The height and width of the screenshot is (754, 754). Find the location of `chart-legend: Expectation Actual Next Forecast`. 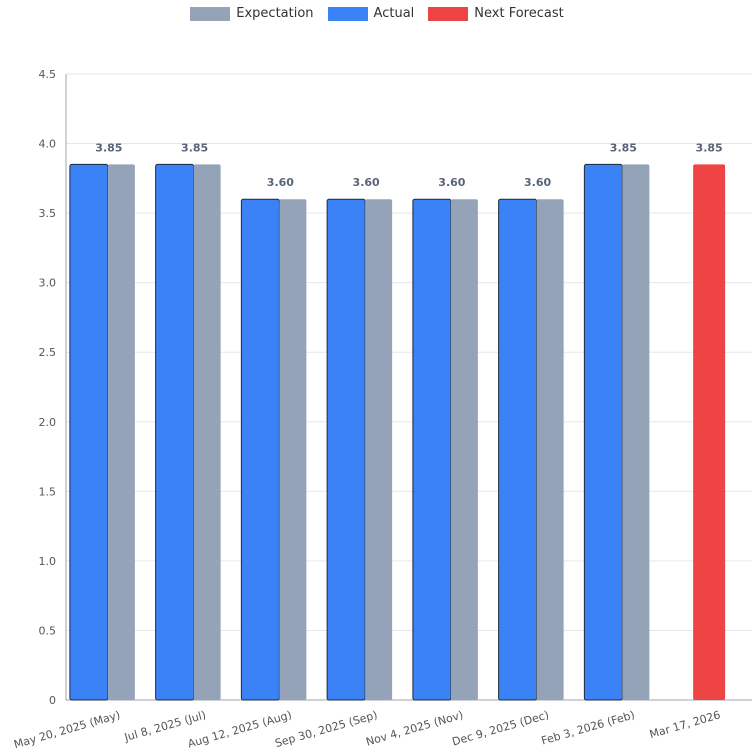

chart-legend: Expectation Actual Next Forecast is located at coordinates (377, 13).